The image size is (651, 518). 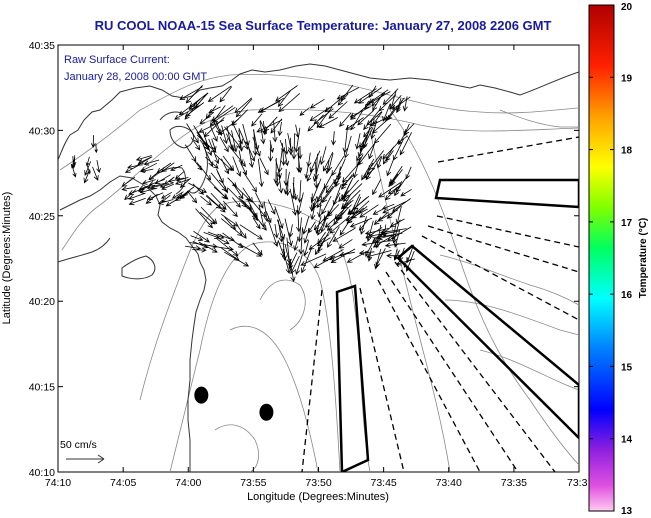 What do you see at coordinates (42, 388) in the screenshot?
I see `y-tick-label: 40:15` at bounding box center [42, 388].